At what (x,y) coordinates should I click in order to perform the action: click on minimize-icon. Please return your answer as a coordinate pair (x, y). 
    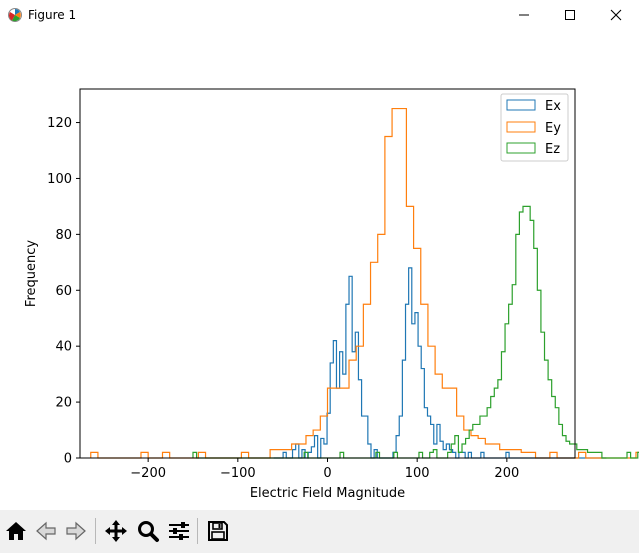
    Looking at the image, I should click on (524, 15).